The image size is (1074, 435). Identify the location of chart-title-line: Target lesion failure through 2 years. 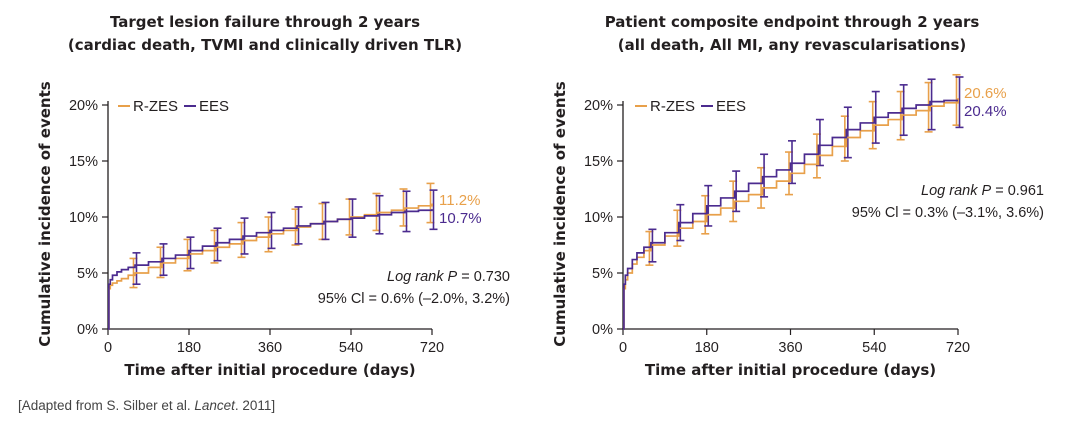
(265, 22).